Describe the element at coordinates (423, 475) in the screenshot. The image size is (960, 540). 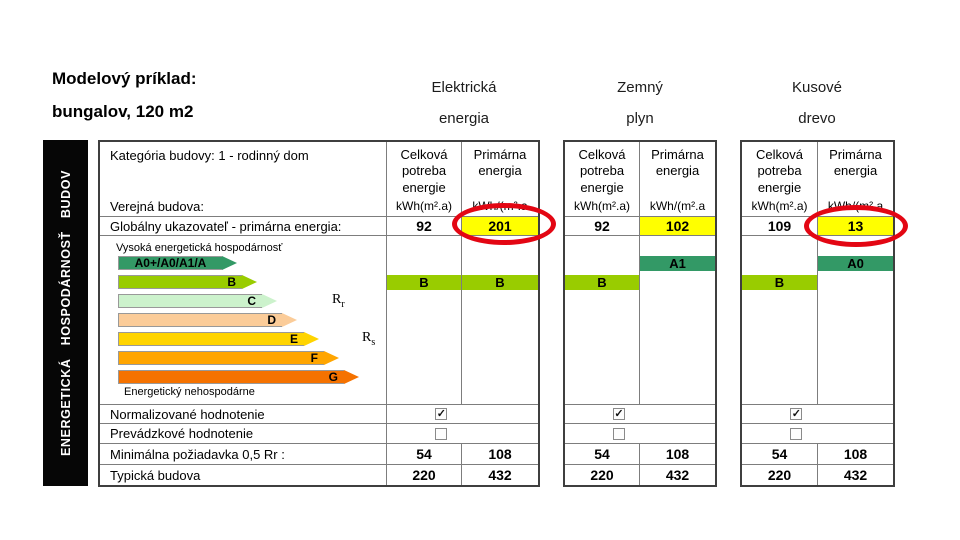
I see `electric-typical-total: 220` at that location.